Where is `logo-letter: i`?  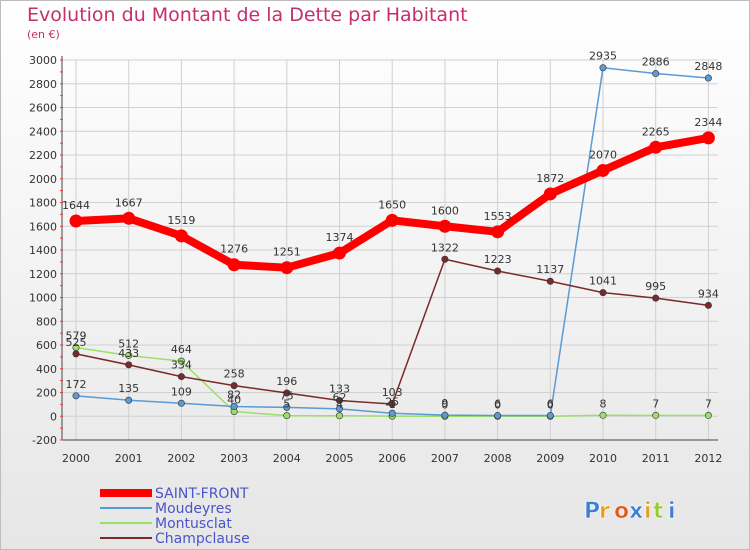
logo-letter: i is located at coordinates (648, 511).